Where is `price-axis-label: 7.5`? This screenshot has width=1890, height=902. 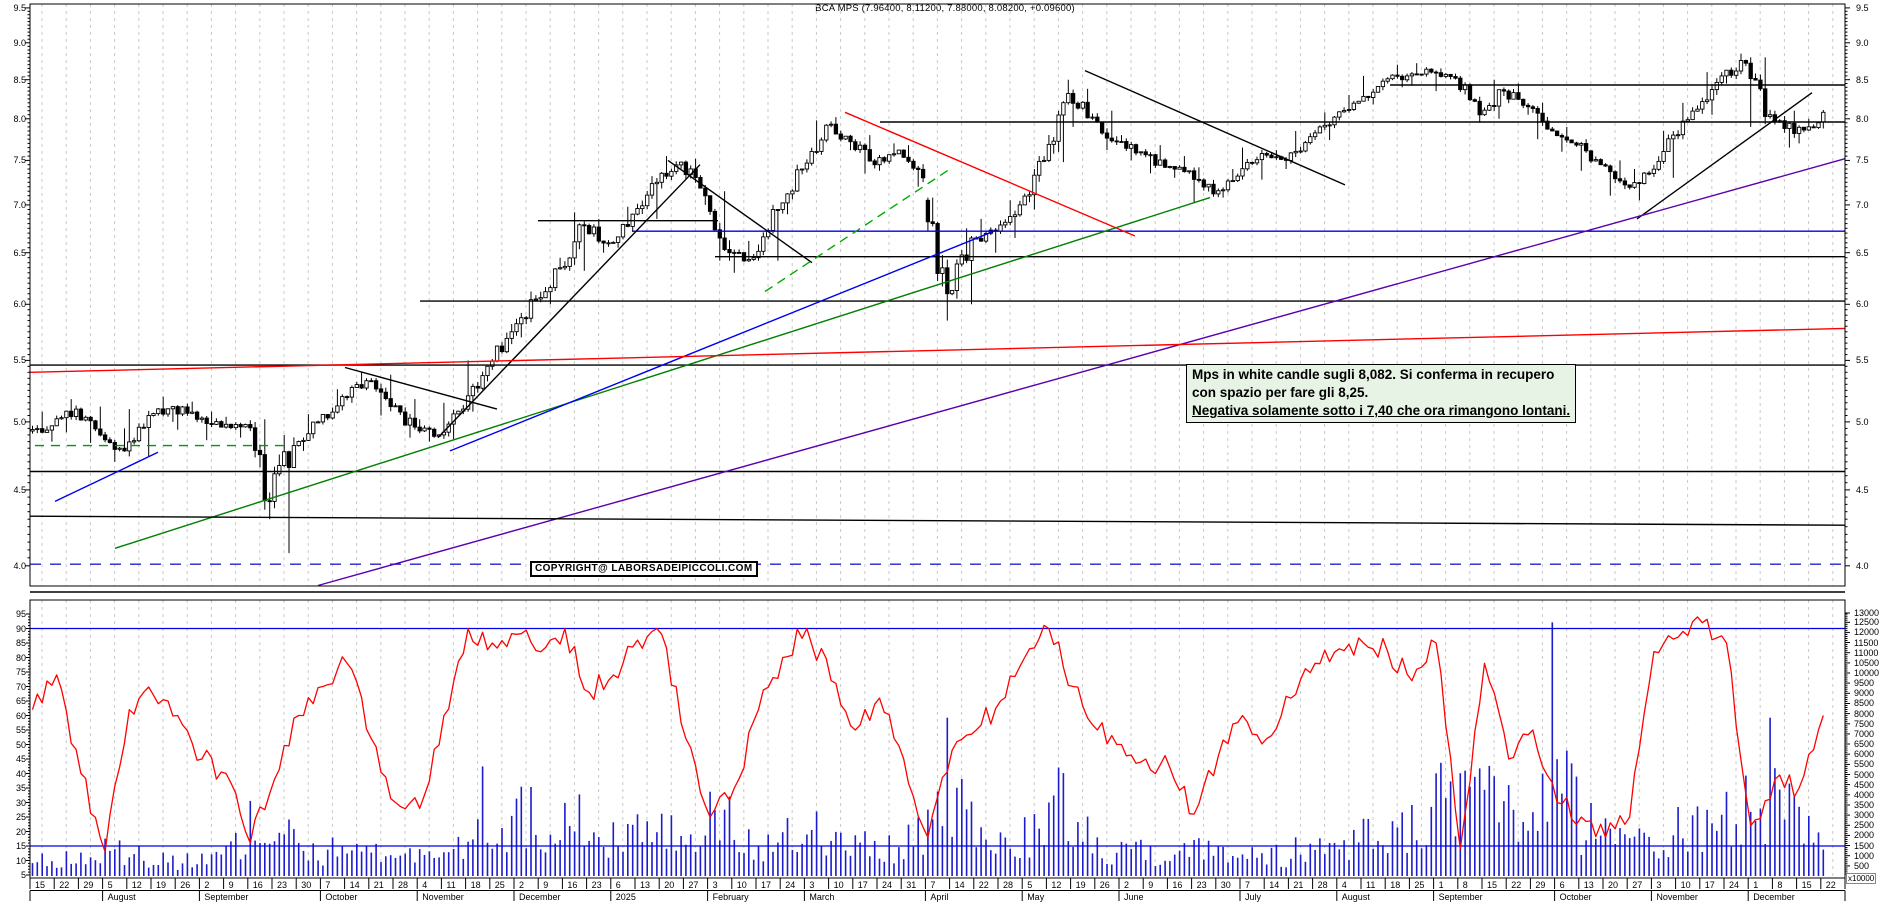 price-axis-label: 7.5 is located at coordinates (19, 160).